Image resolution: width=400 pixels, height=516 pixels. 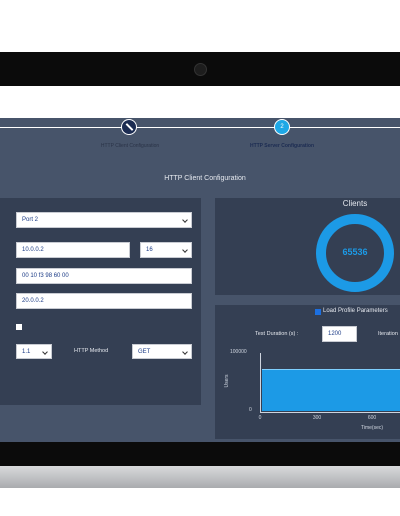 I want to click on checkbox, so click(x=19, y=327).